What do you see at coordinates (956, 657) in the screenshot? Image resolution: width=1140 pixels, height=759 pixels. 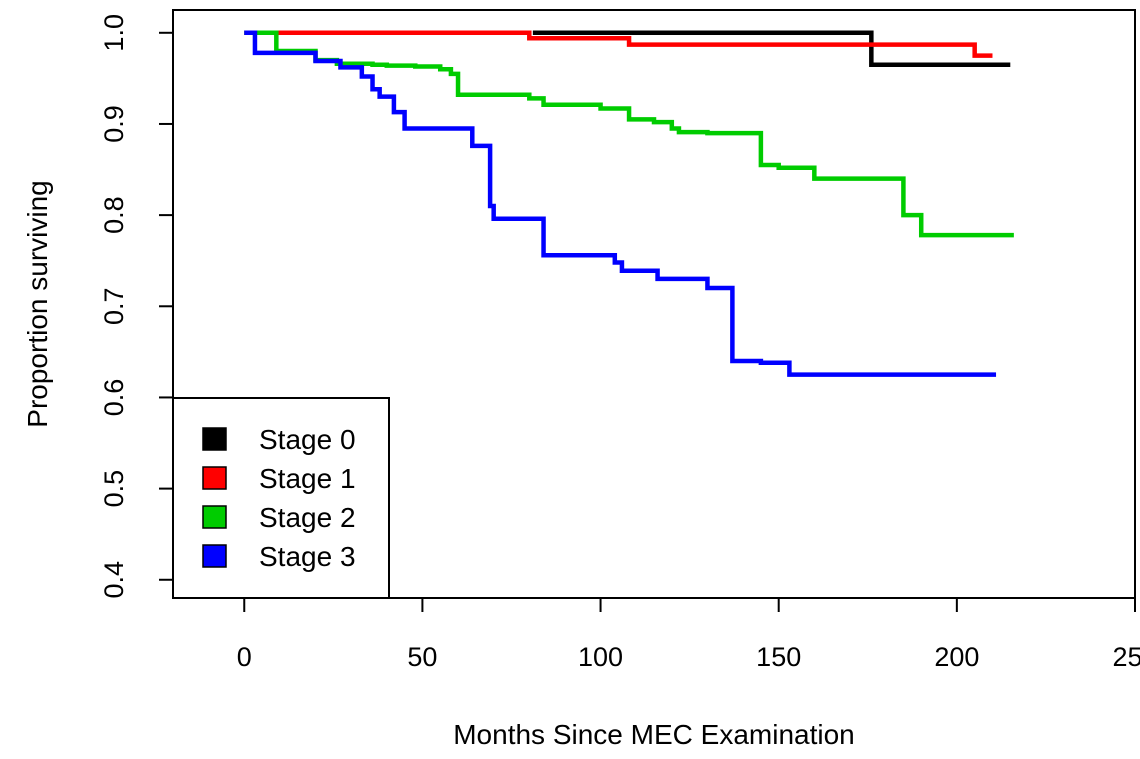 I see `x-tick-label: 200` at bounding box center [956, 657].